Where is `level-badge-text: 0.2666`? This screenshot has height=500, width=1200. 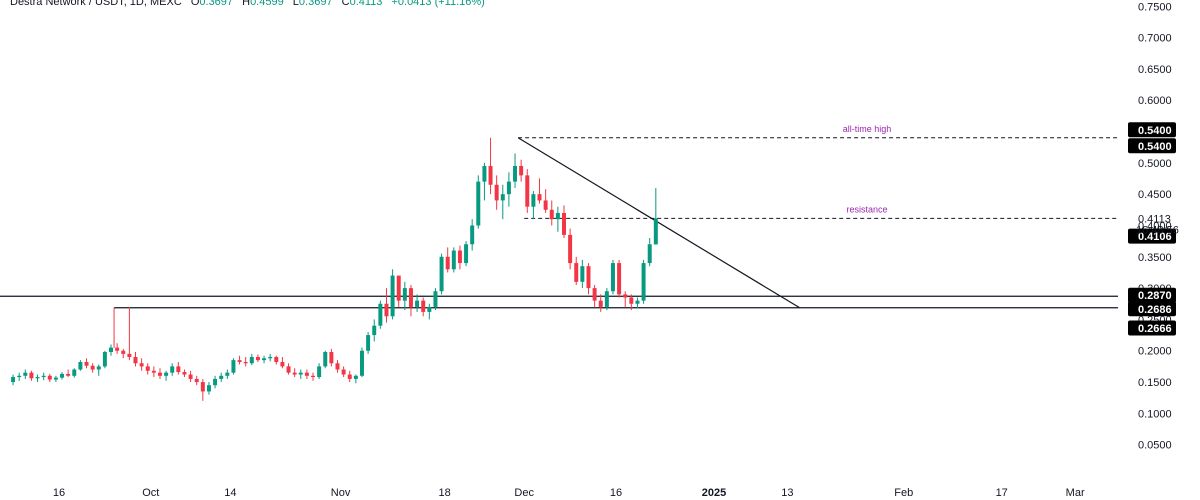
level-badge-text: 0.2666 is located at coordinates (1155, 329).